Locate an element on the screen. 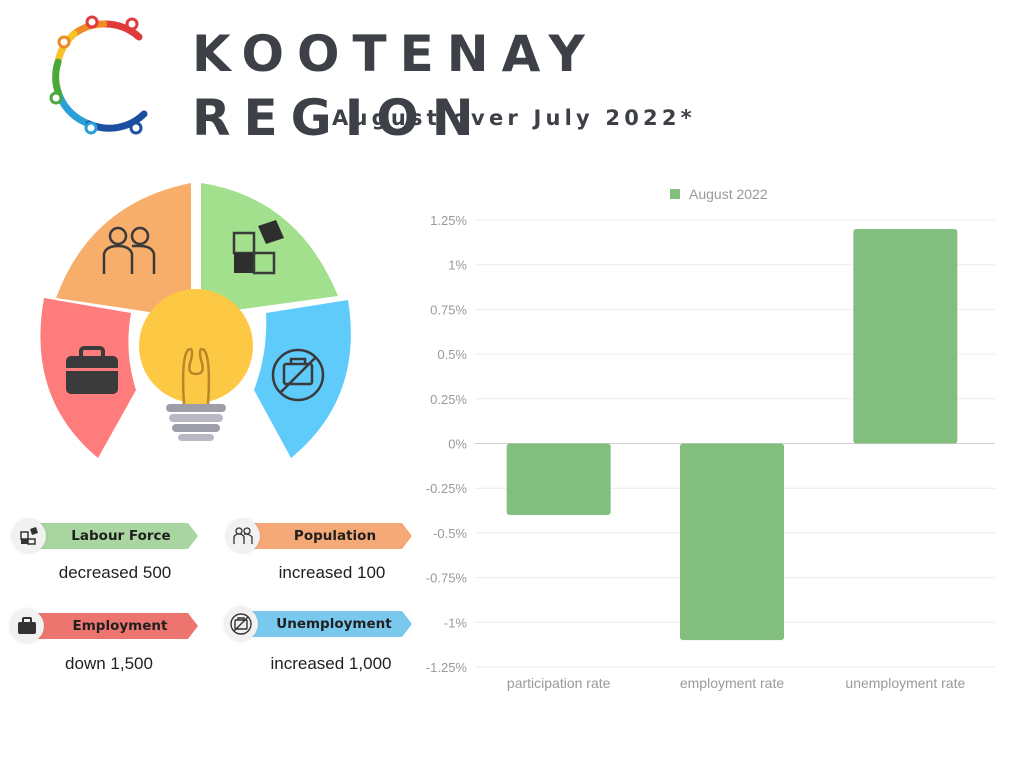 The image size is (1024, 768). employment-label: Employment is located at coordinates (115, 626).